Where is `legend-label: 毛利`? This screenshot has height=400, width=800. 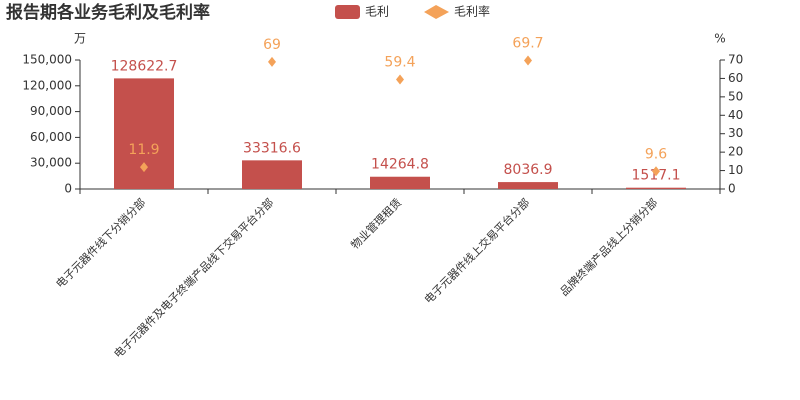 legend-label: 毛利 is located at coordinates (377, 12).